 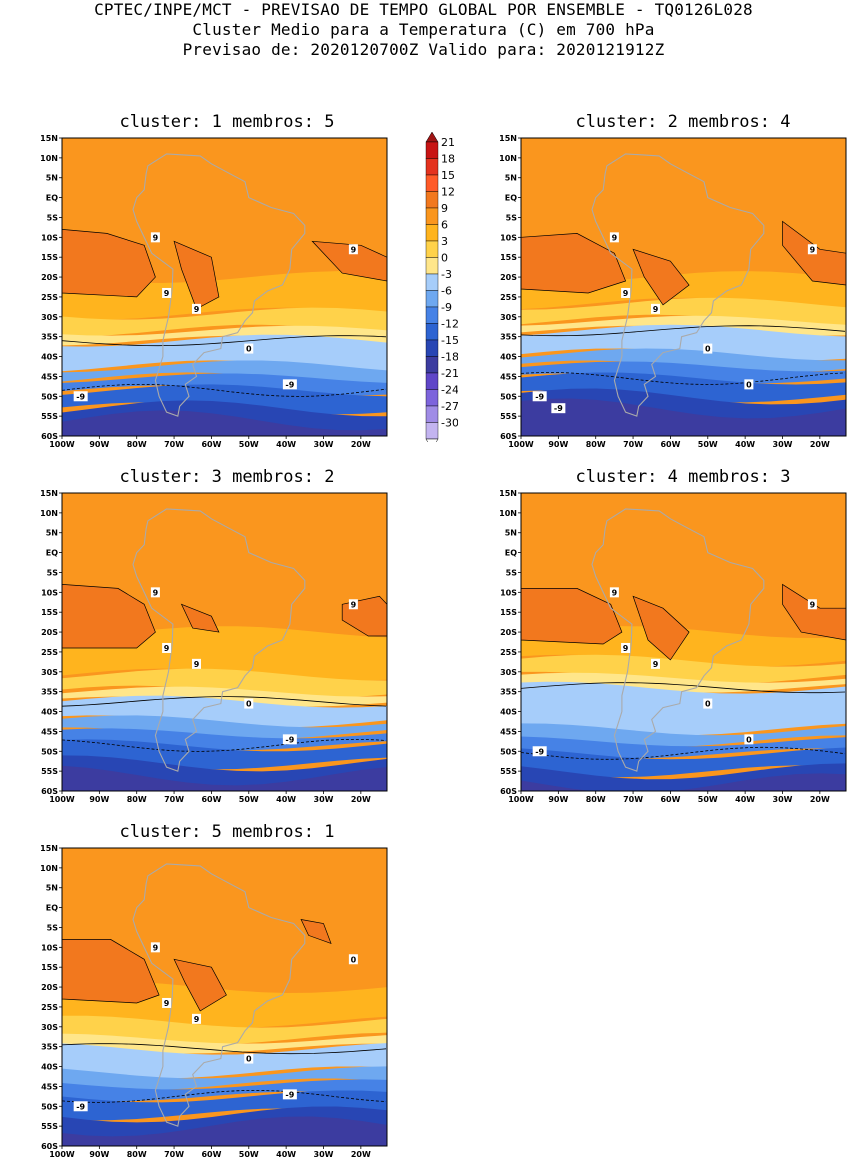 What do you see at coordinates (449, 423) in the screenshot?
I see `colorbar-label: -30` at bounding box center [449, 423].